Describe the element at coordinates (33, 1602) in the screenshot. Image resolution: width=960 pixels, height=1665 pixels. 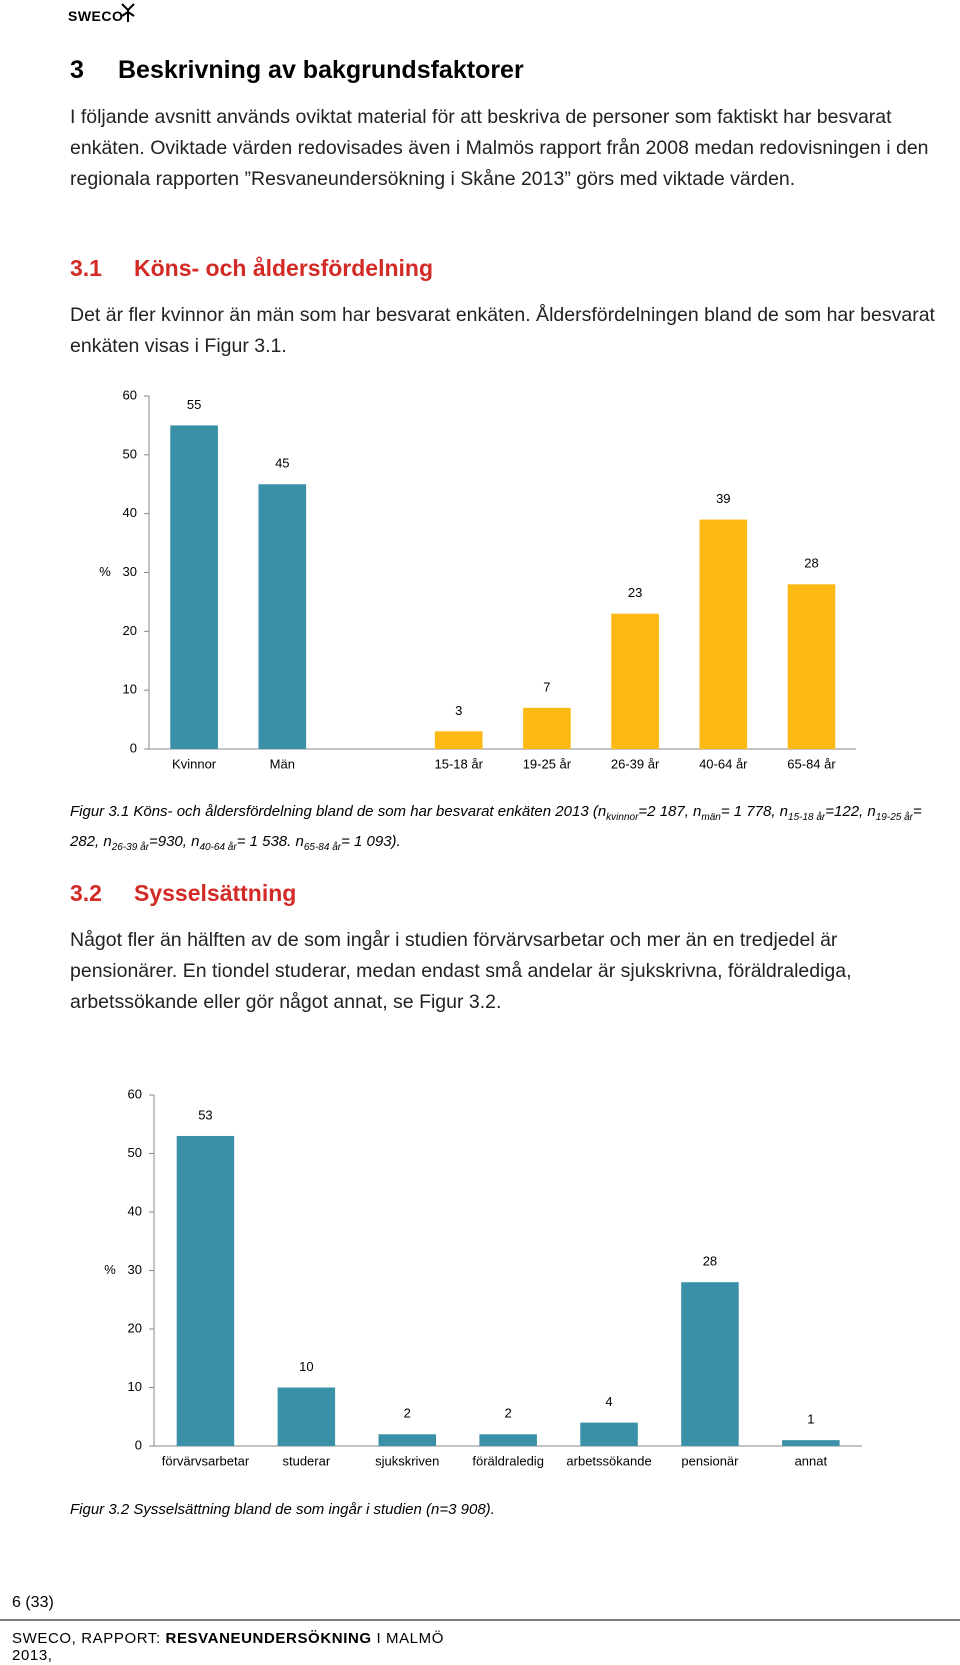
I see `page-number: 6 (33)` at that location.